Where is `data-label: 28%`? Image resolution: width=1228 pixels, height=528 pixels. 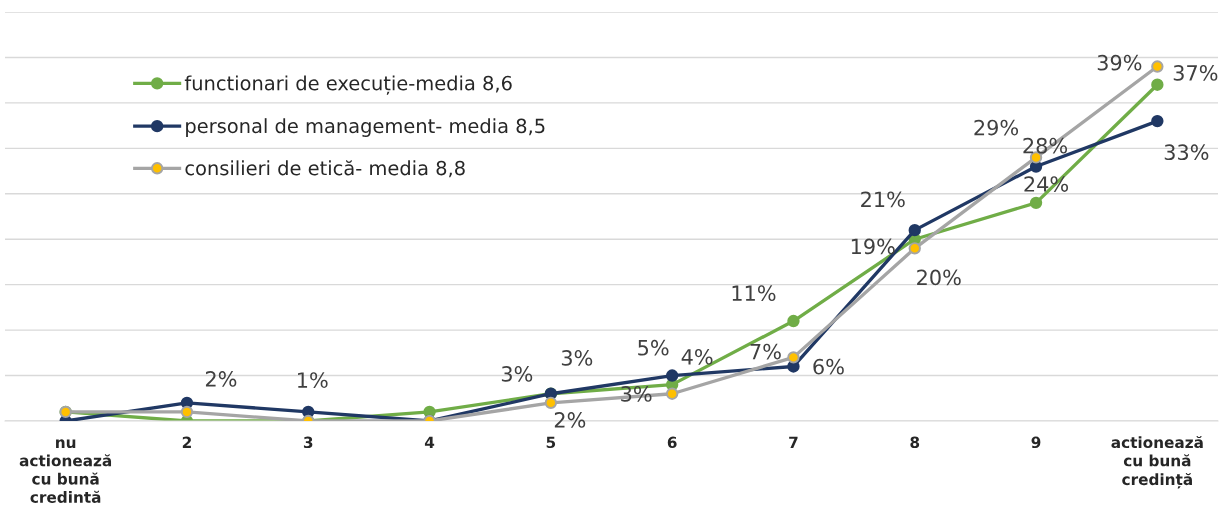 data-label: 28% is located at coordinates (1045, 145).